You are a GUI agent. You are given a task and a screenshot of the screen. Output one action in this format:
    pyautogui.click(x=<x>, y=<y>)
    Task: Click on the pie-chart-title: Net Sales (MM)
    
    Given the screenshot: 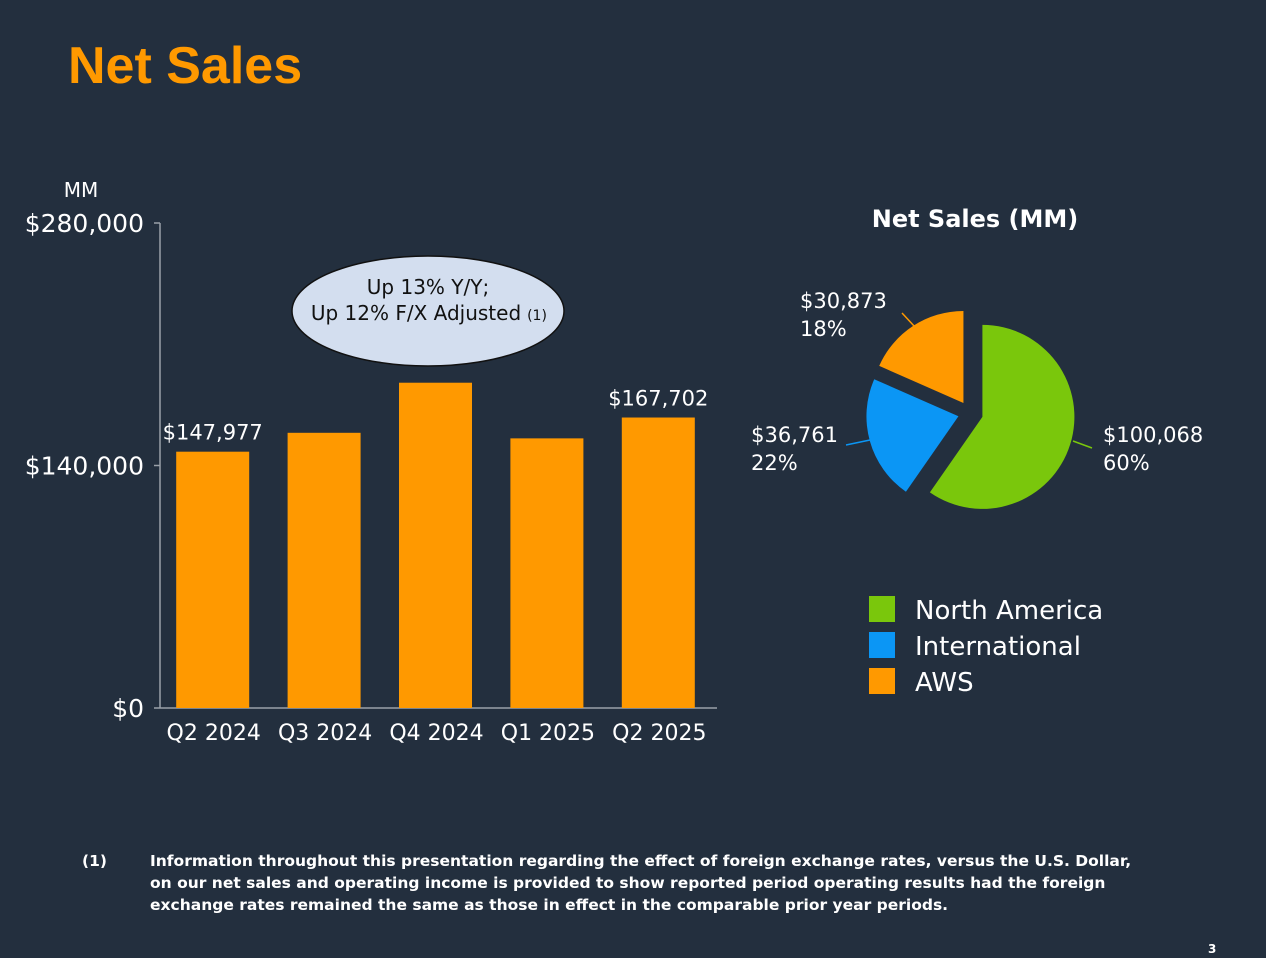 What is the action you would take?
    pyautogui.click(x=975, y=219)
    